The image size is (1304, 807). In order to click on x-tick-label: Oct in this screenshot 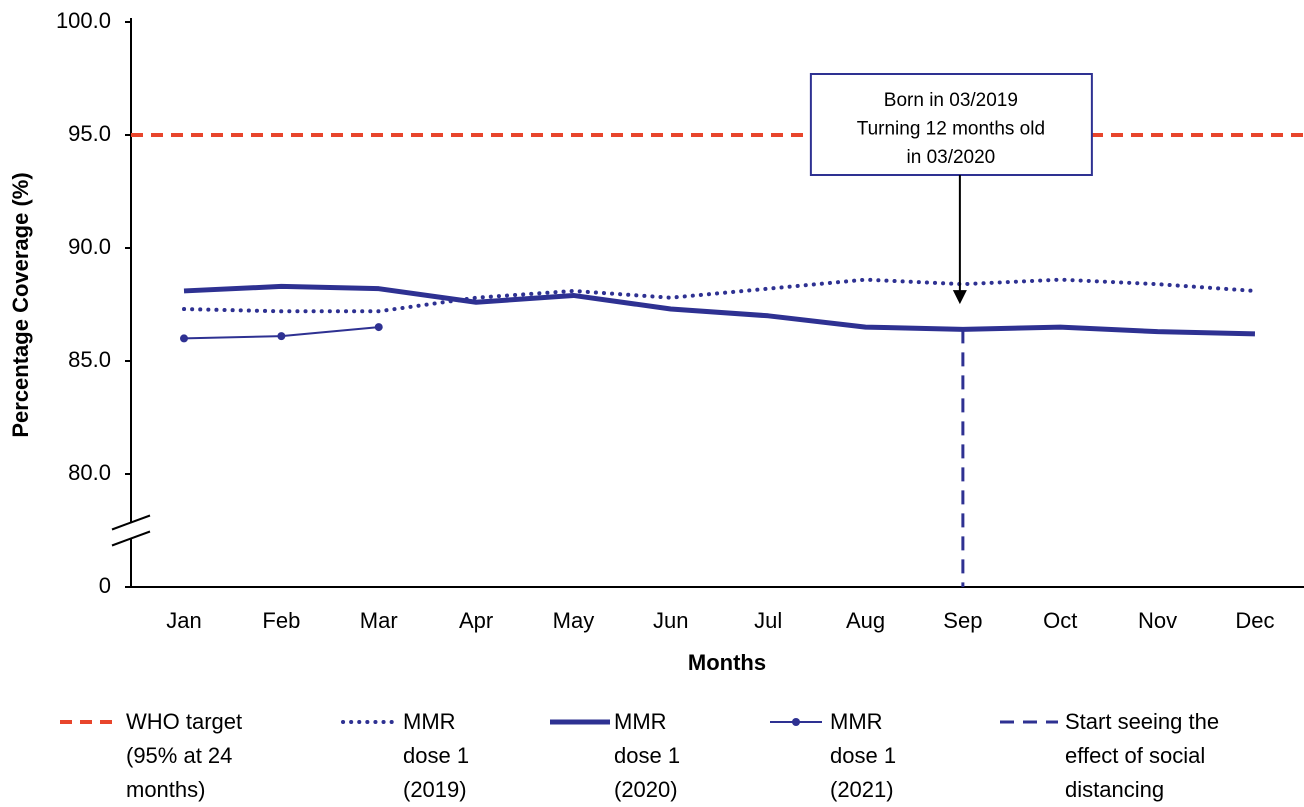, I will do `click(1060, 620)`.